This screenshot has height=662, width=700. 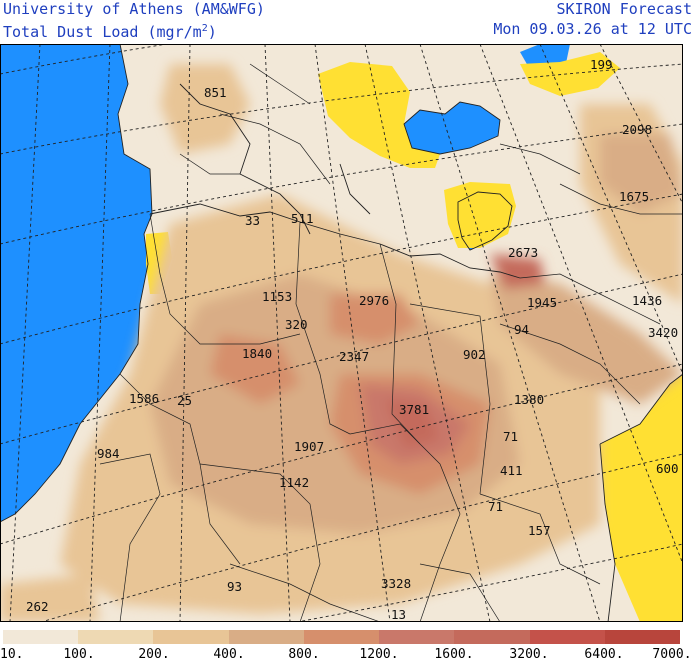 What do you see at coordinates (592, 29) in the screenshot?
I see `forecast-date: Mon 09.03.26 at 12 UTC` at bounding box center [592, 29].